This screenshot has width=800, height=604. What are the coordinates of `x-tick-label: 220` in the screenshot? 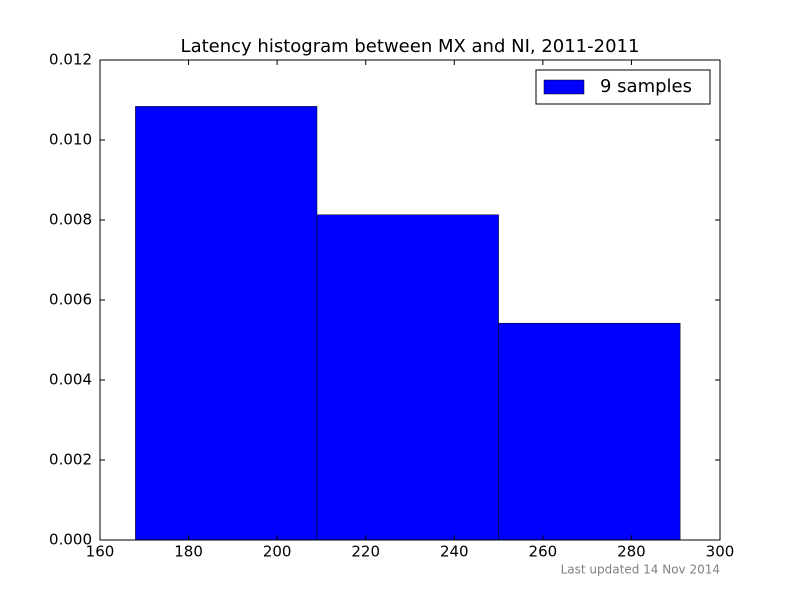 It's located at (365, 552).